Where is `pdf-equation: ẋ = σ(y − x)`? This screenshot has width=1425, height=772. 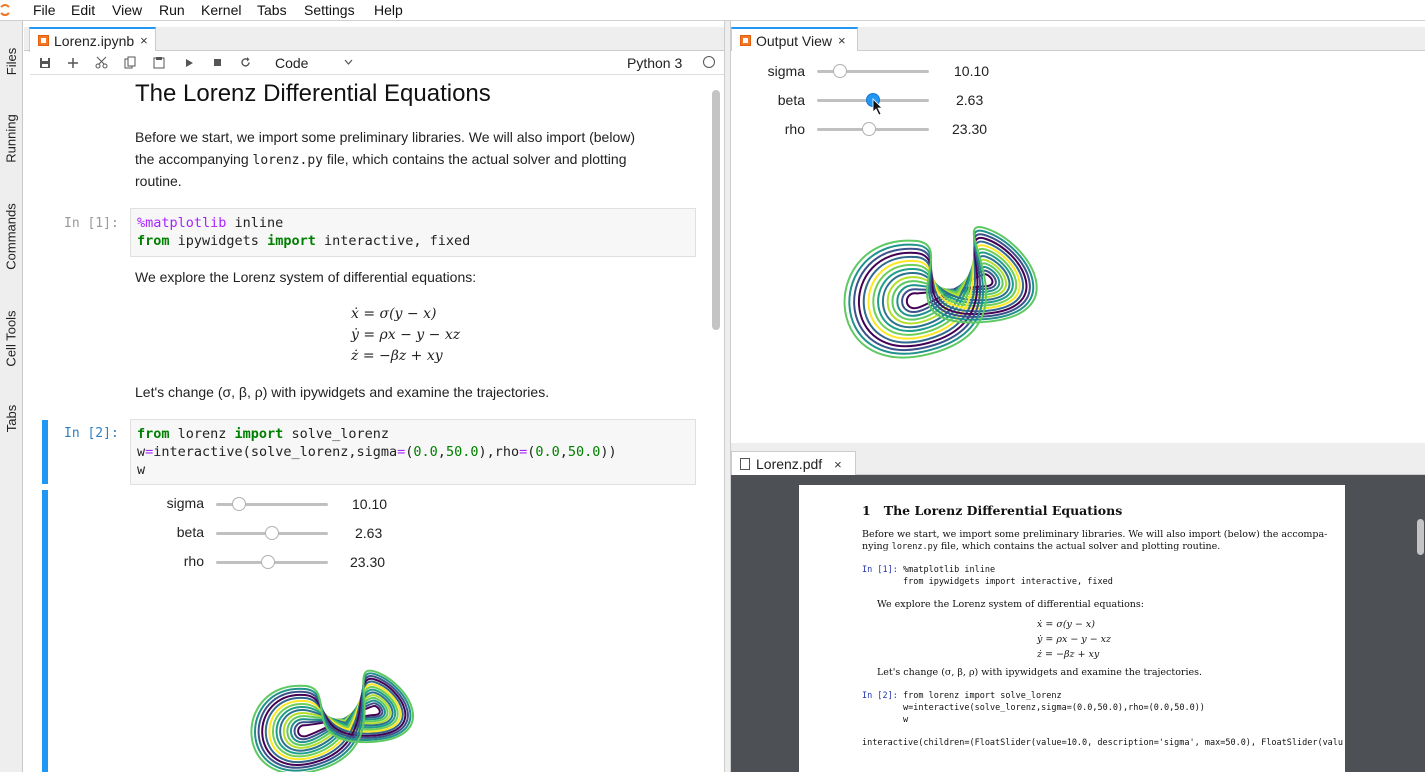 pdf-equation: ẋ = σ(y − x) is located at coordinates (1066, 624).